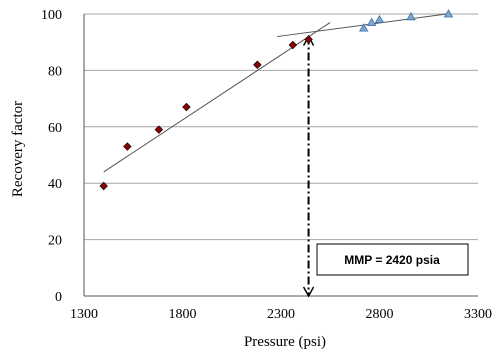 The image size is (496, 355). I want to click on y-tick-label: 20, so click(55, 241).